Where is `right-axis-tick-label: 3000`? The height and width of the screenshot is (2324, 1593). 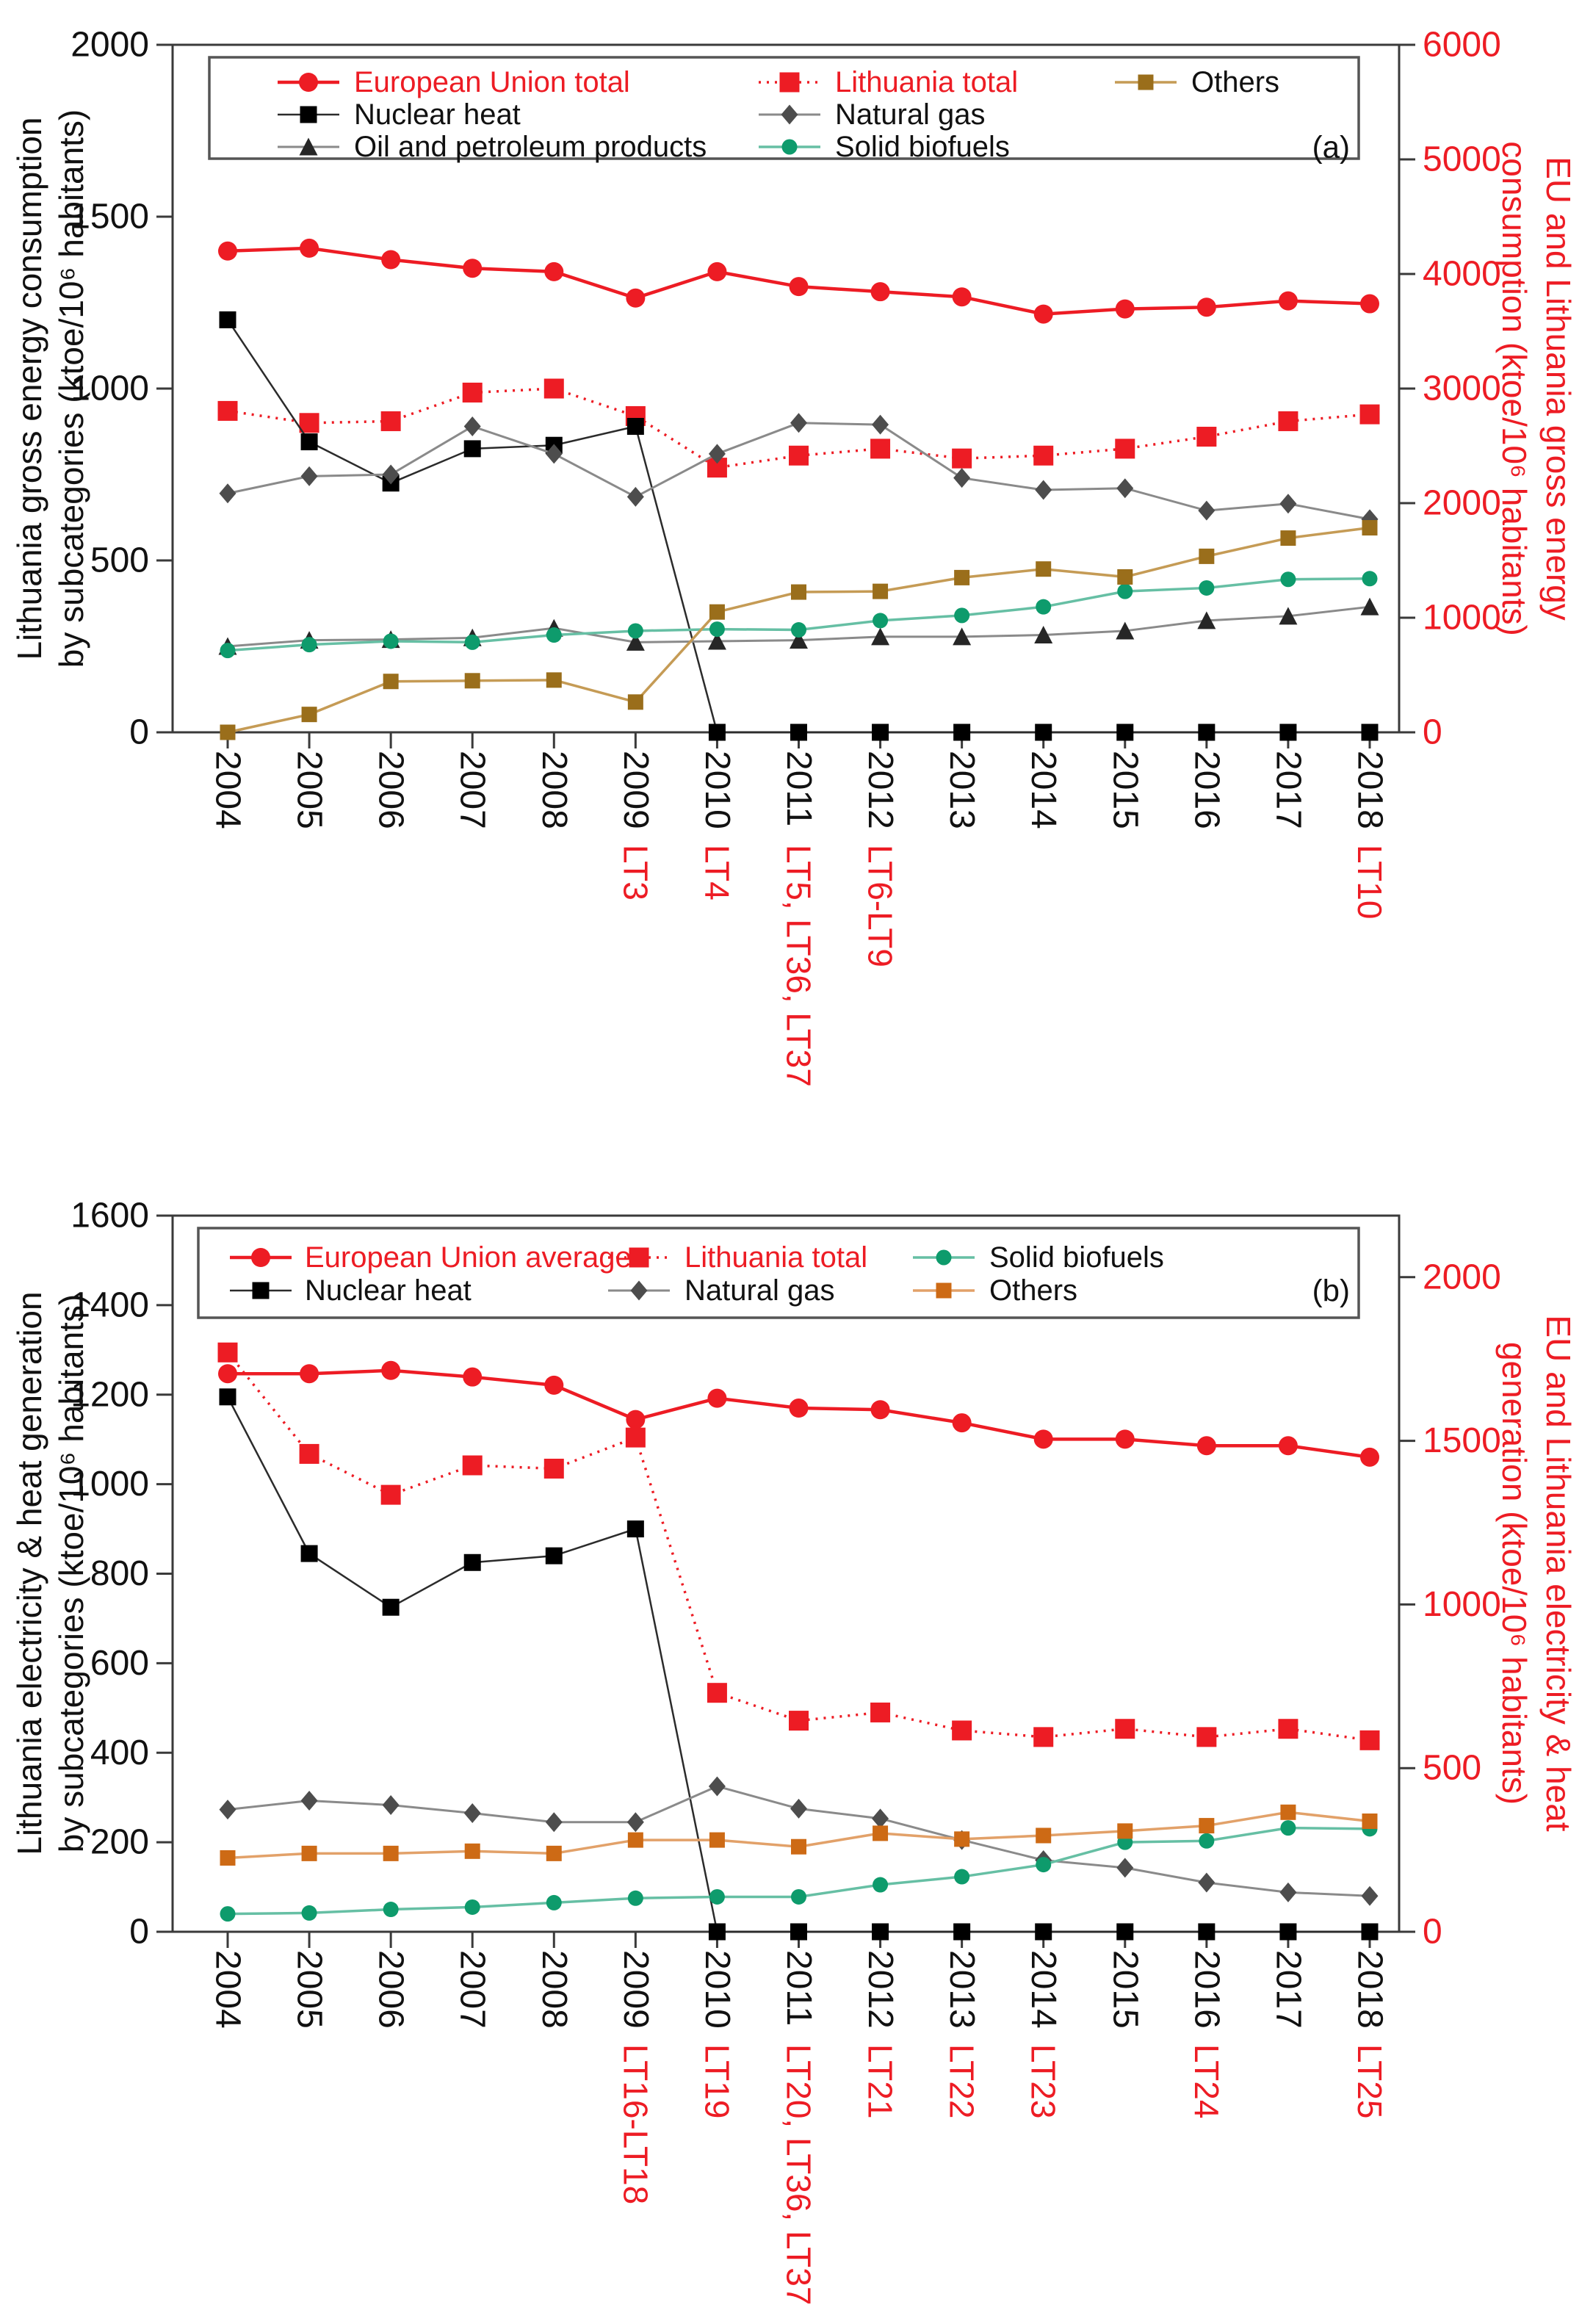
right-axis-tick-label: 3000 is located at coordinates (1462, 388).